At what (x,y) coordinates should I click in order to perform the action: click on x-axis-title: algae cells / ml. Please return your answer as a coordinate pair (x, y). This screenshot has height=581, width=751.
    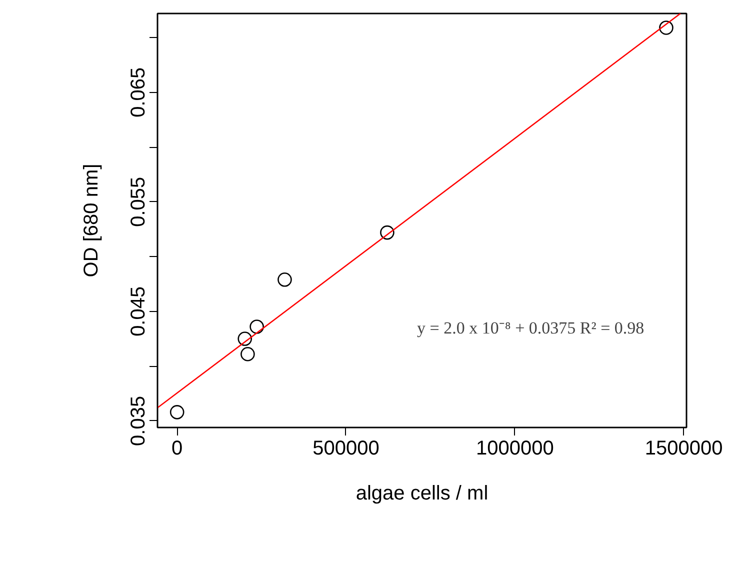
    Looking at the image, I should click on (422, 493).